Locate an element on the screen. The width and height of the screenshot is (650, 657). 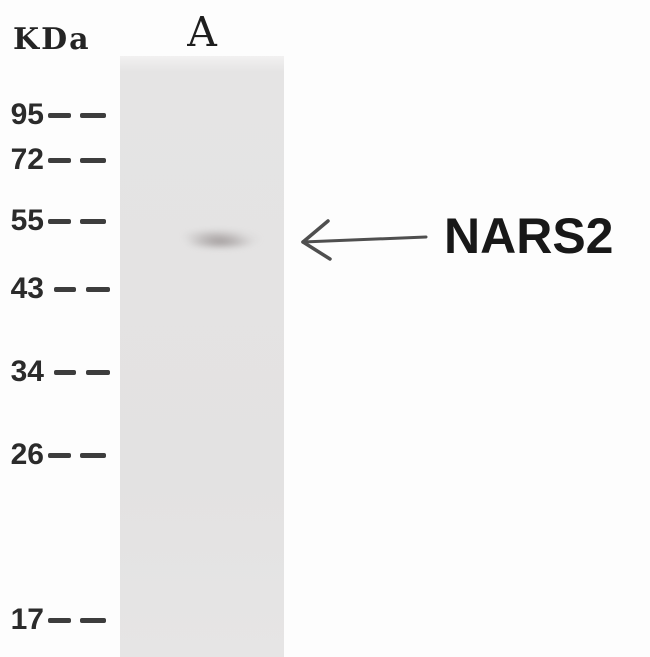
kda-unit-label: KDa is located at coordinates (52, 39).